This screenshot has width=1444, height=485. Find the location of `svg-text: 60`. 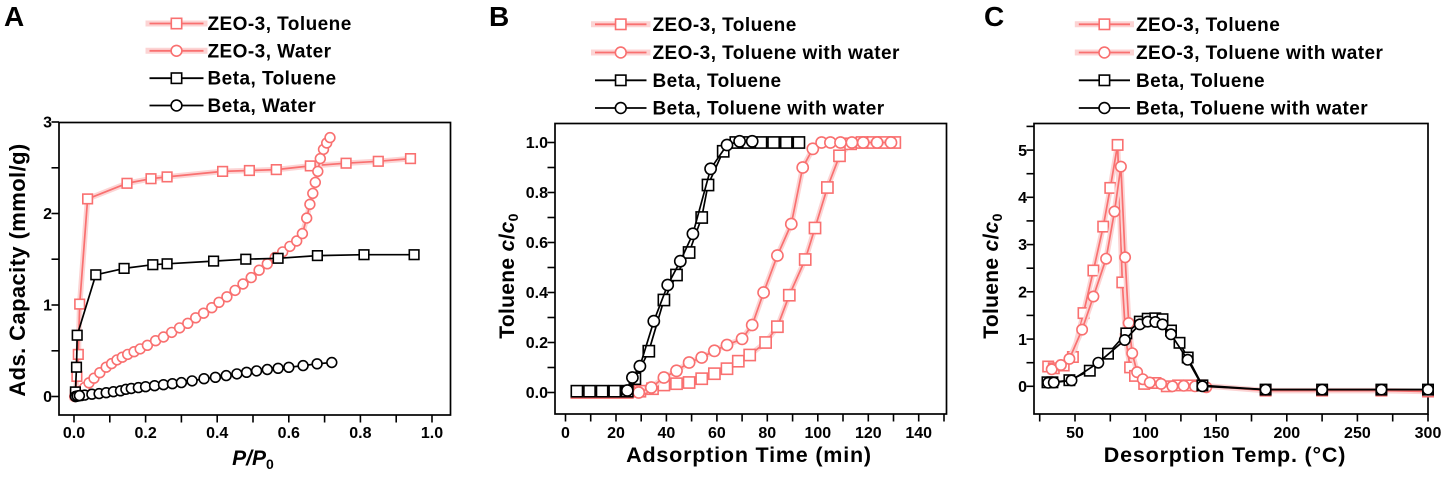

svg-text: 60 is located at coordinates (717, 433).